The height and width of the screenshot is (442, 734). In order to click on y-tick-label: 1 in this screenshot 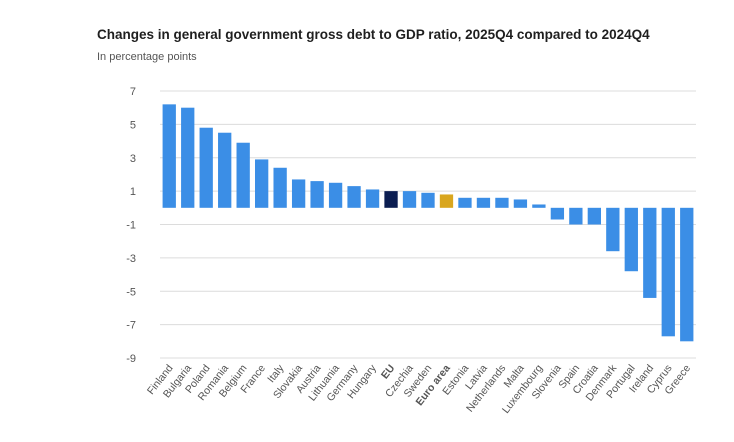, I will do `click(133, 192)`.